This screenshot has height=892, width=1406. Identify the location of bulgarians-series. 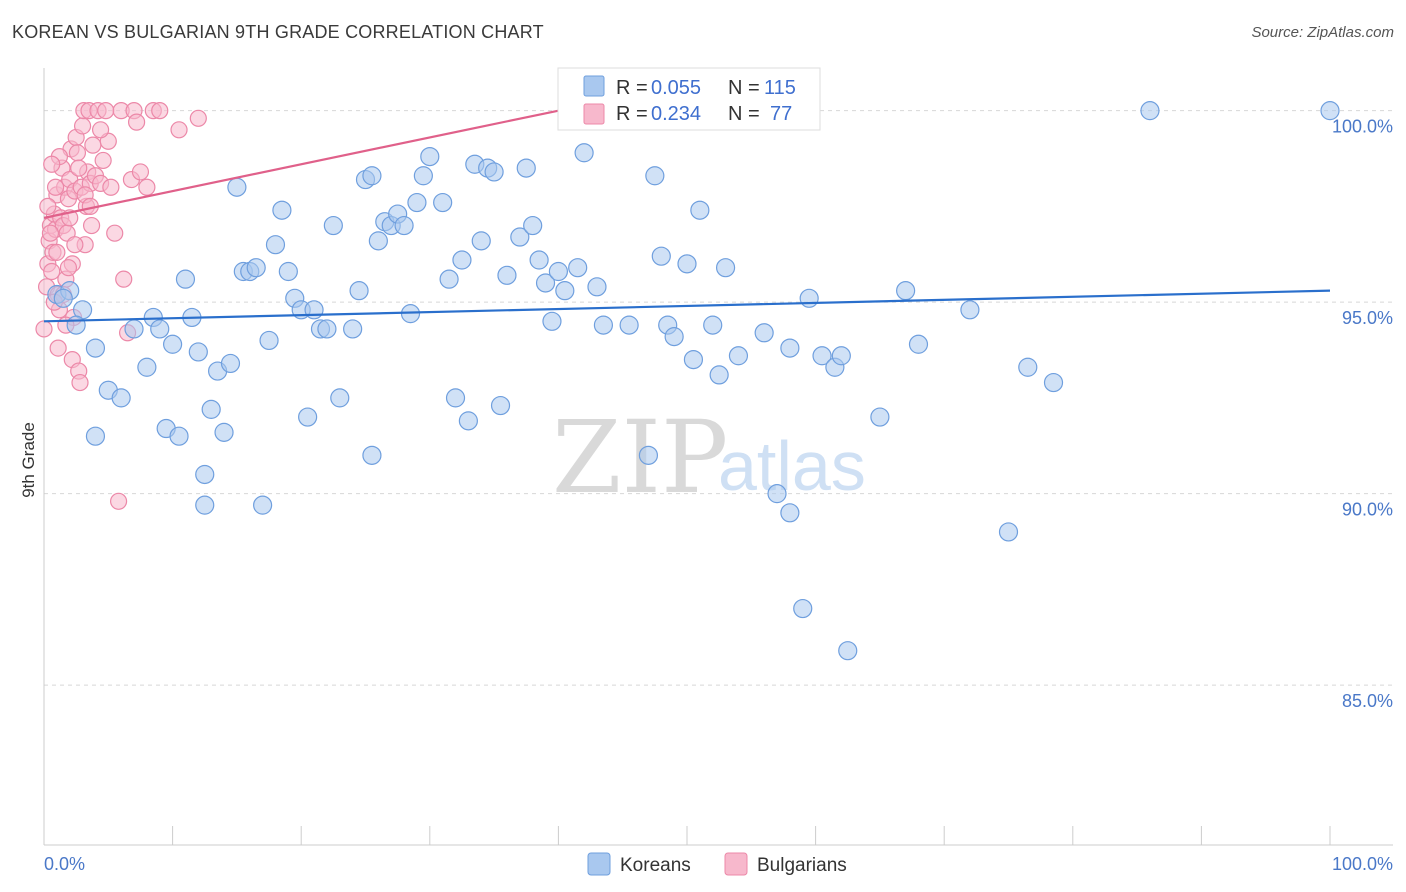
(121, 306).